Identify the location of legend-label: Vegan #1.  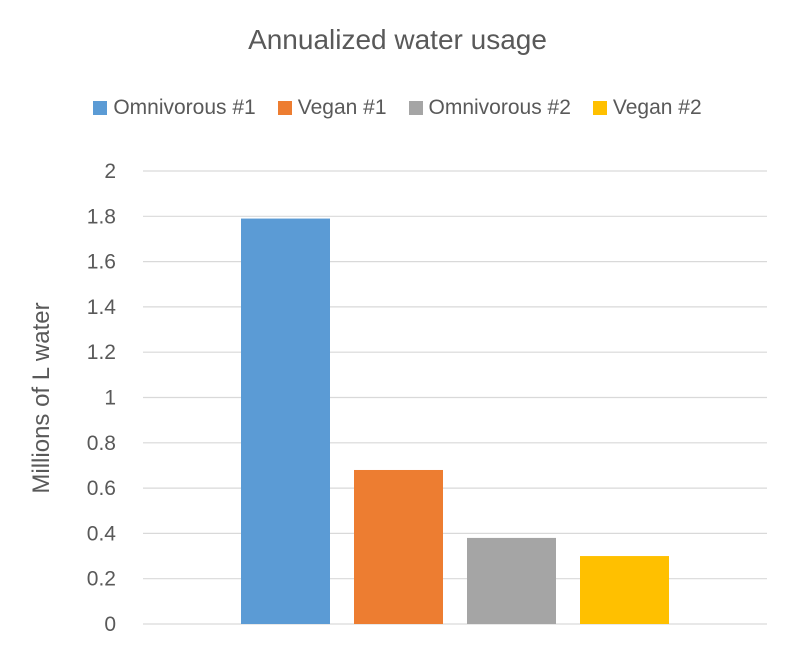
(342, 107).